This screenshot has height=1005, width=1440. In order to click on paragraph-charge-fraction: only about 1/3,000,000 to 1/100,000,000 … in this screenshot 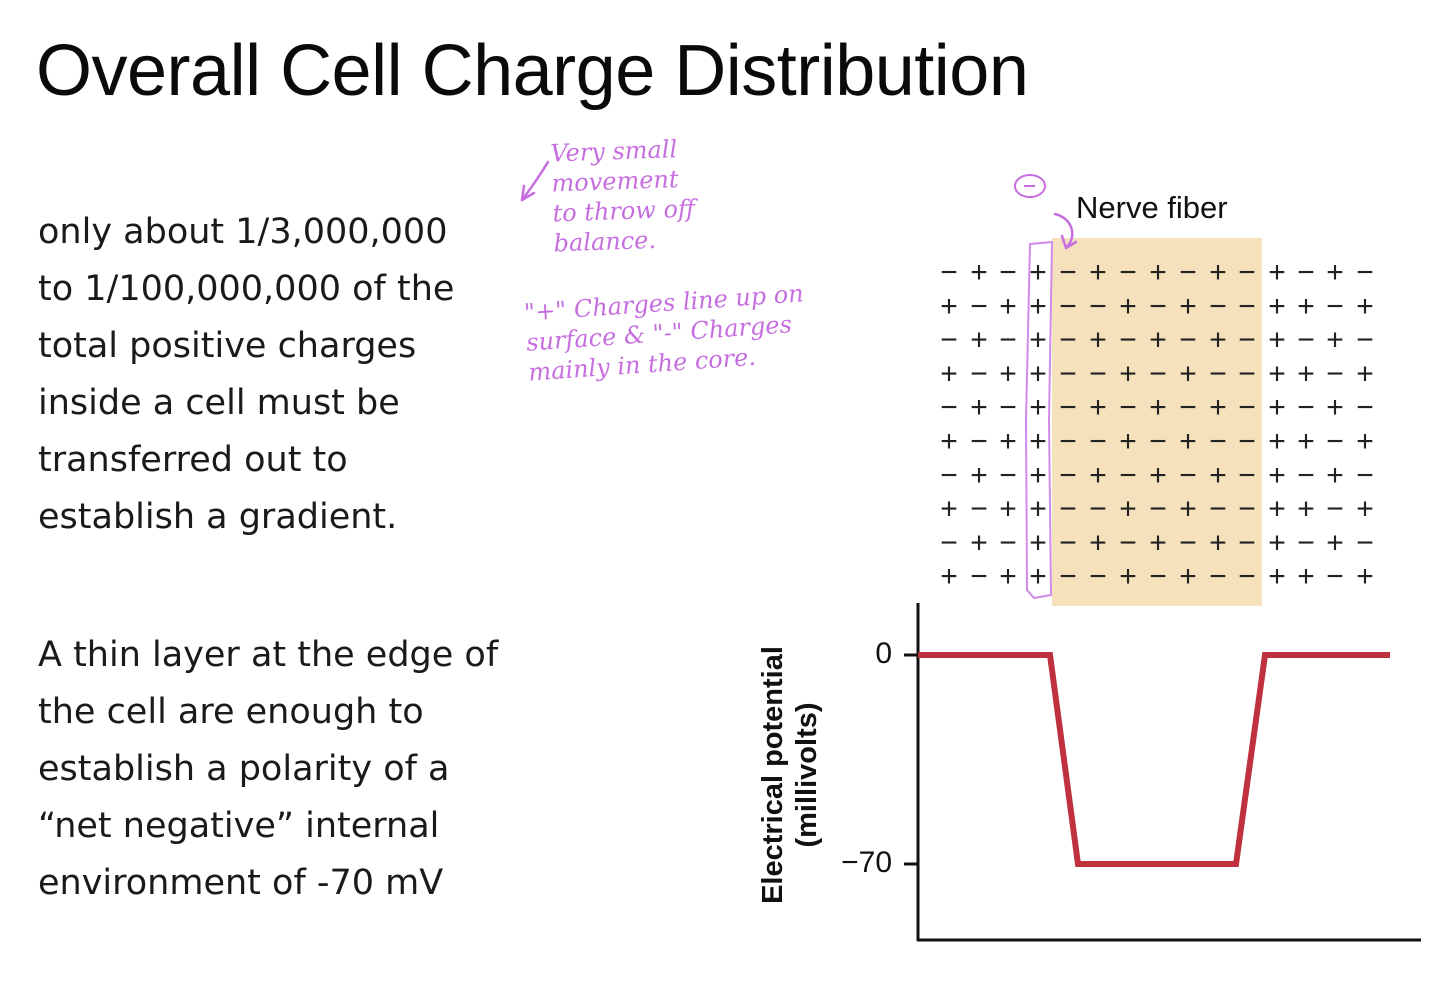, I will do `click(246, 375)`.